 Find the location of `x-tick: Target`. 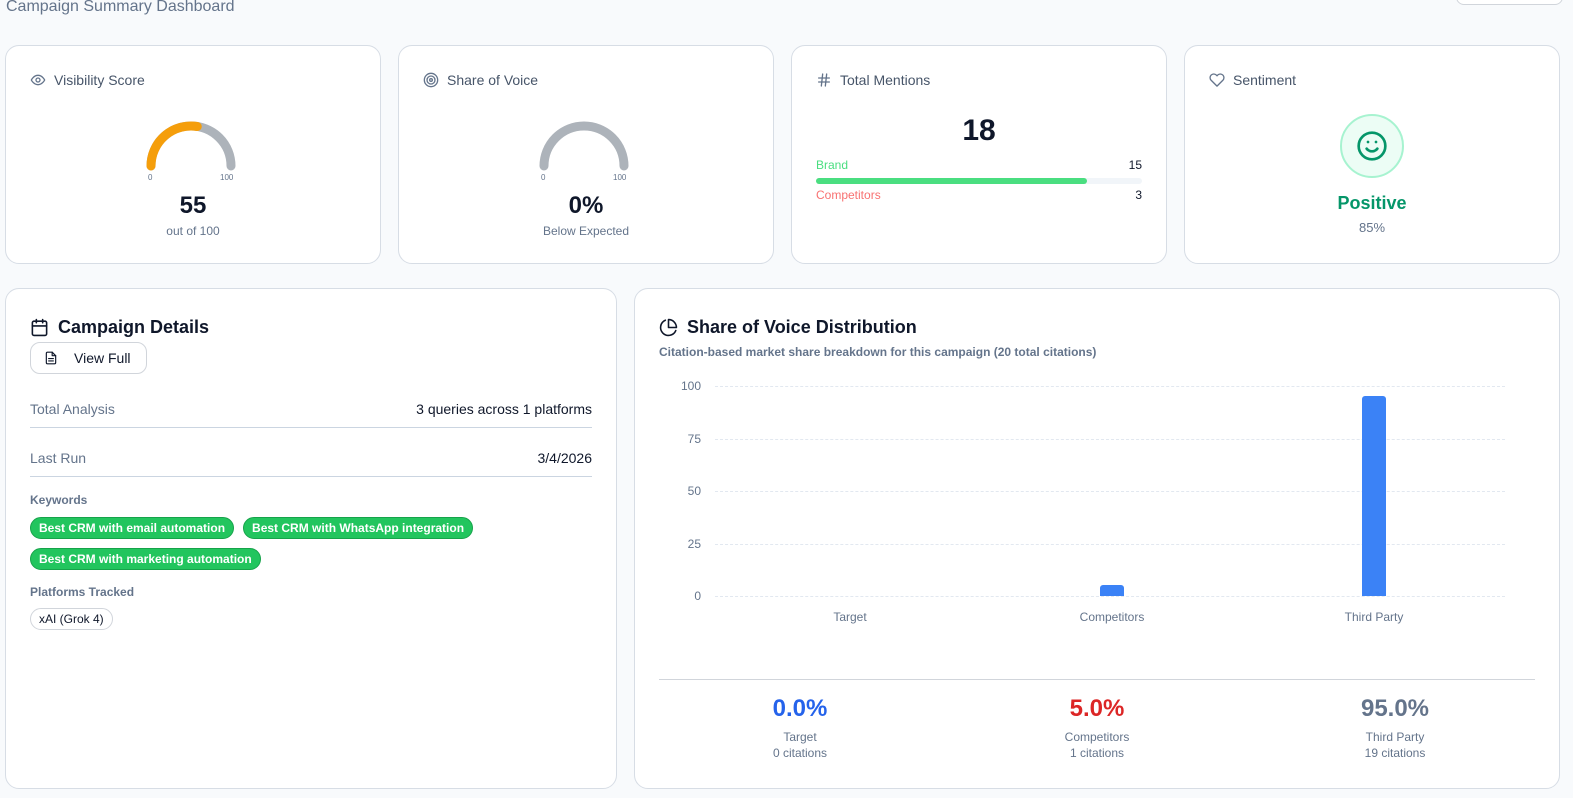

x-tick: Target is located at coordinates (850, 617).